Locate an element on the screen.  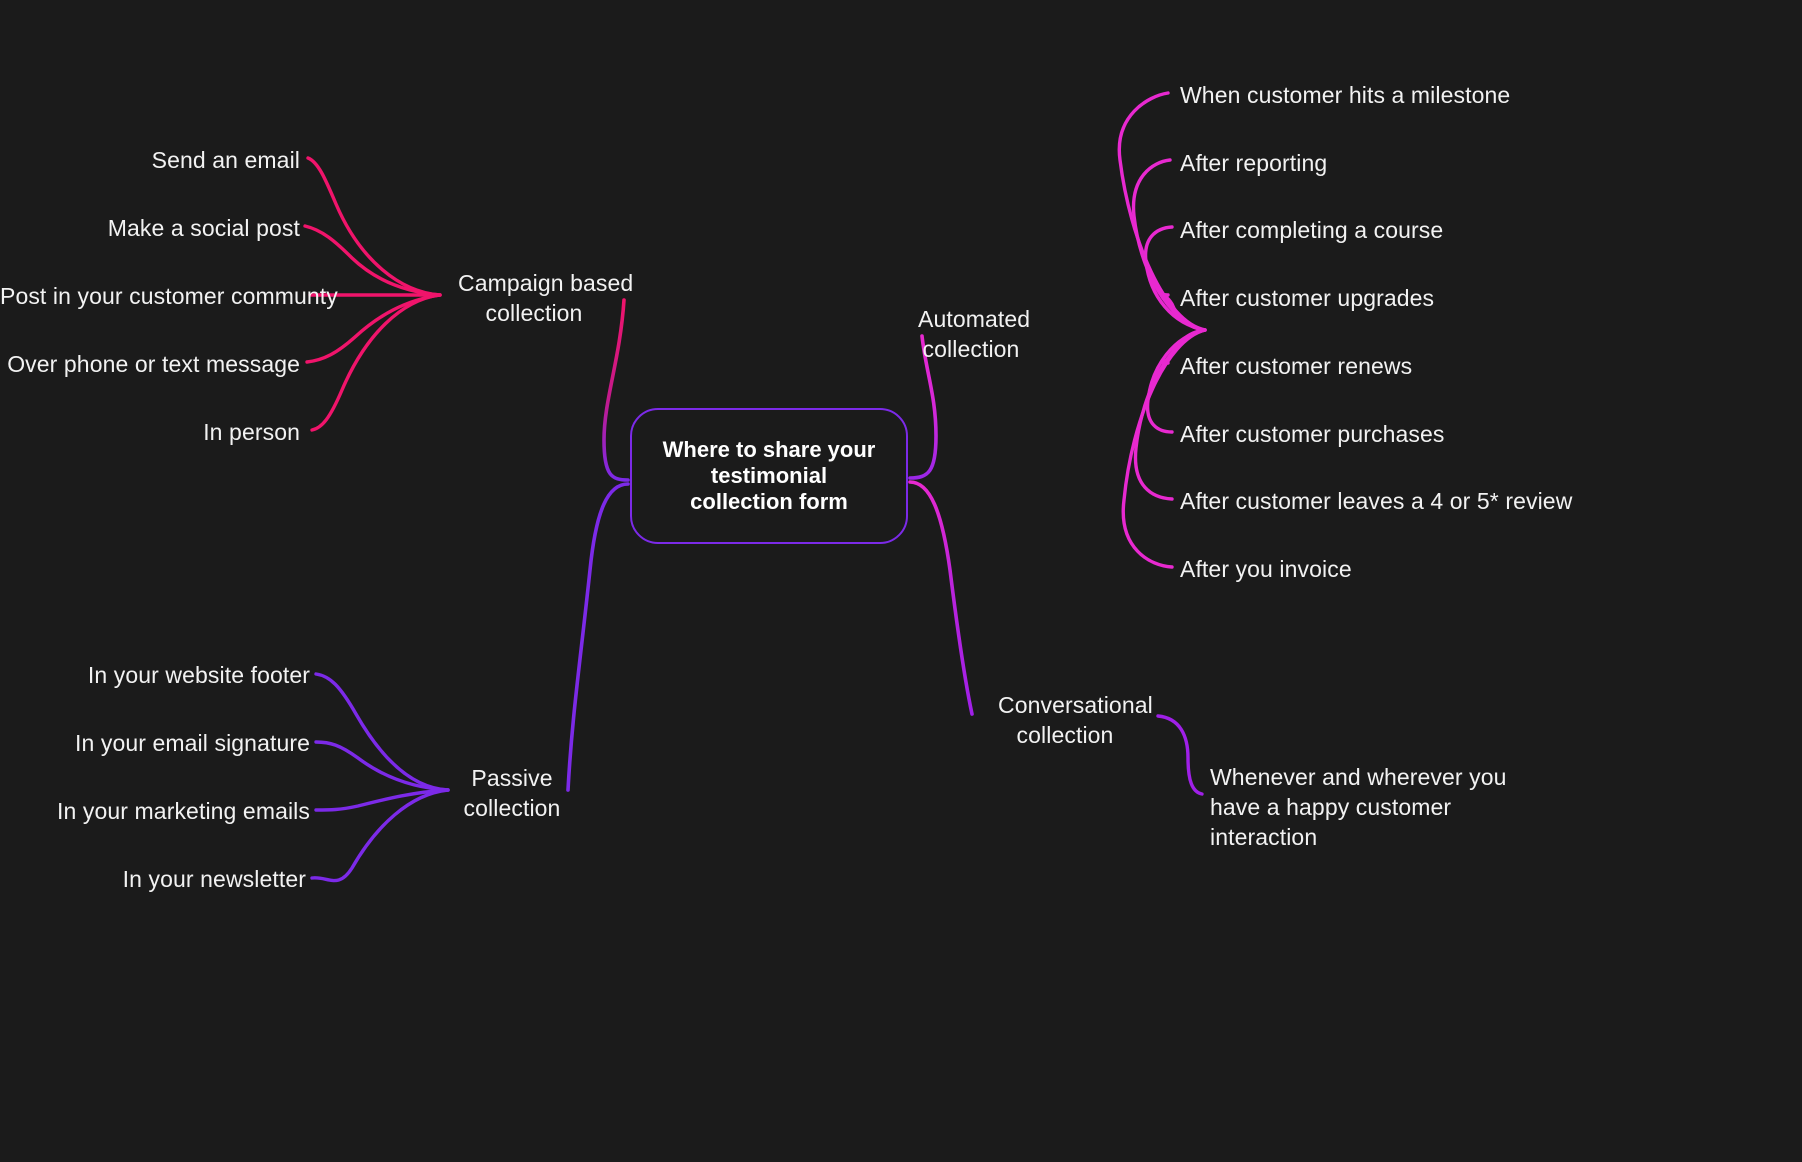
trunk-passive is located at coordinates (598, 637).